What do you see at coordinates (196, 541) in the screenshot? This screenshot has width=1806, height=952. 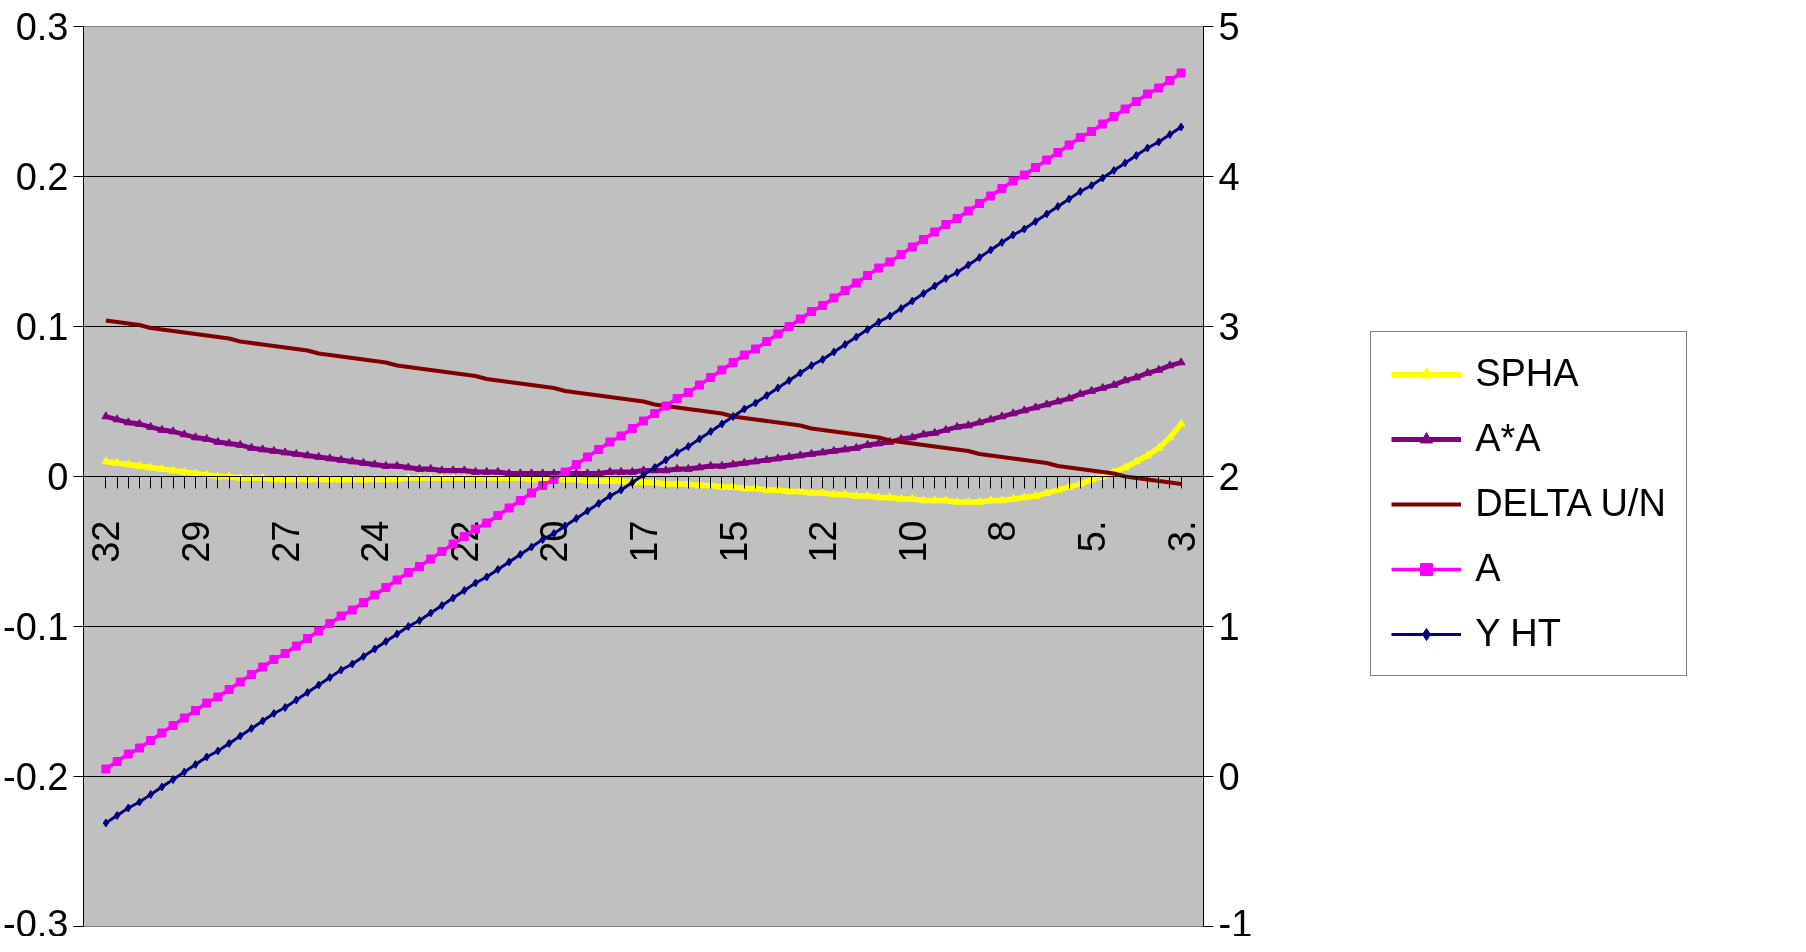 I see `x-tick-label: 29` at bounding box center [196, 541].